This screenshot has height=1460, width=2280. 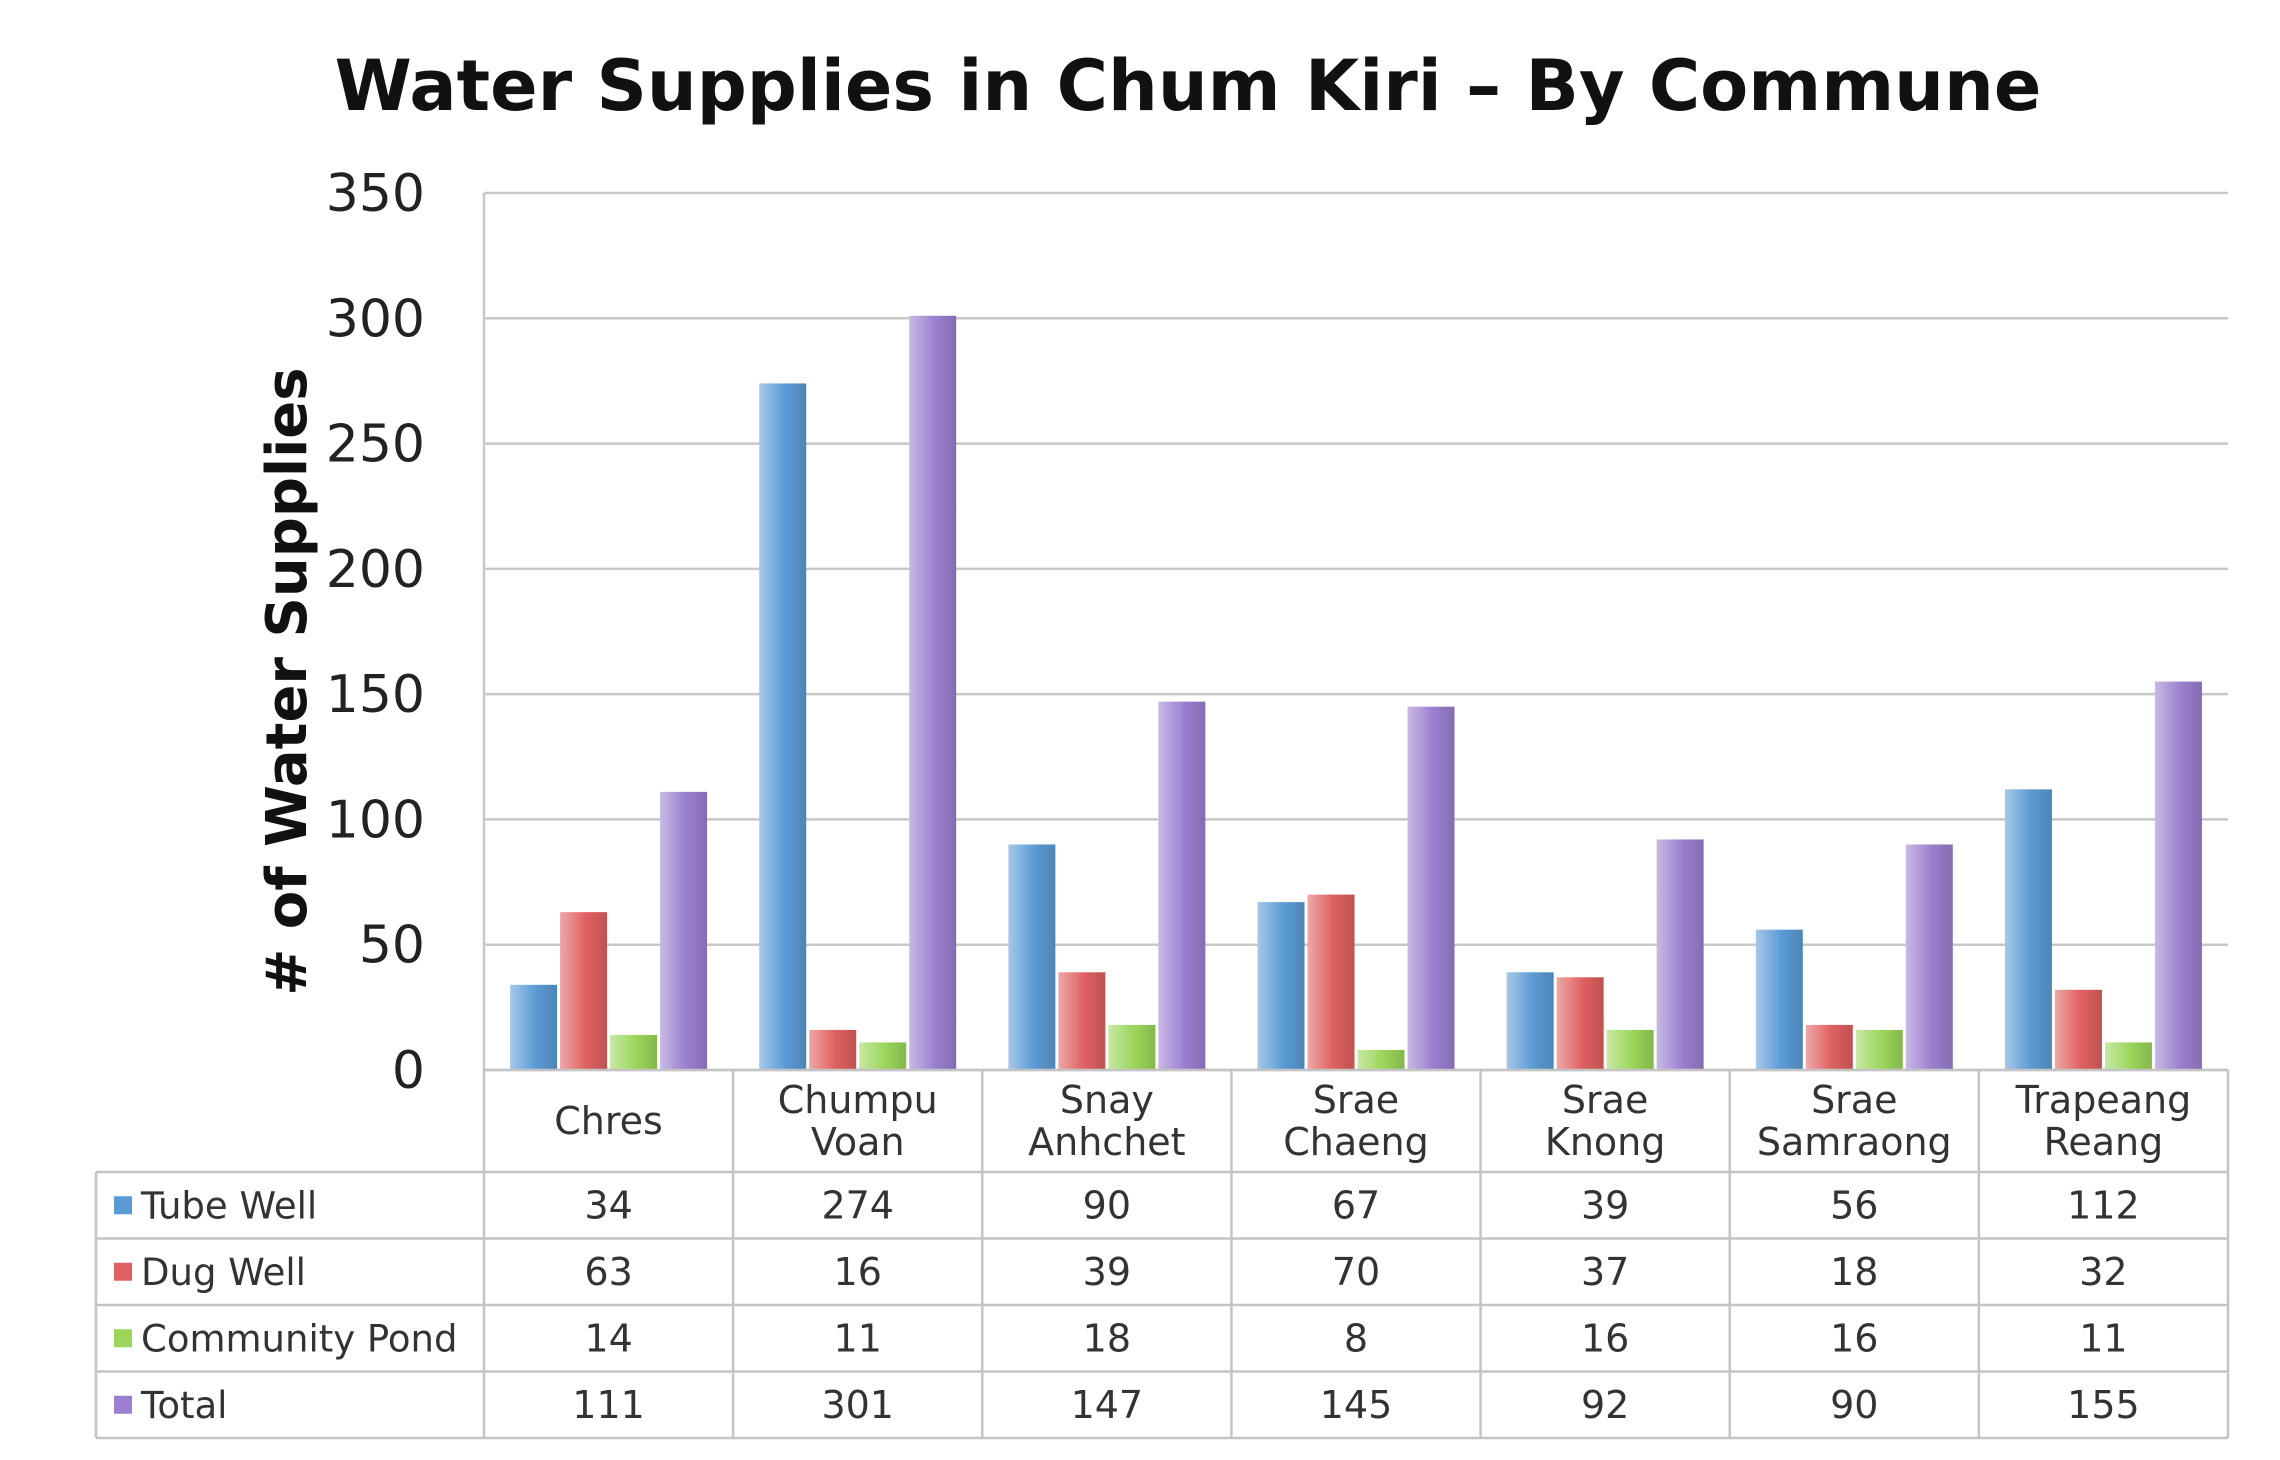 What do you see at coordinates (375, 632) in the screenshot?
I see `y-axis-ticks: 0 50 100 150 200 250 300 350` at bounding box center [375, 632].